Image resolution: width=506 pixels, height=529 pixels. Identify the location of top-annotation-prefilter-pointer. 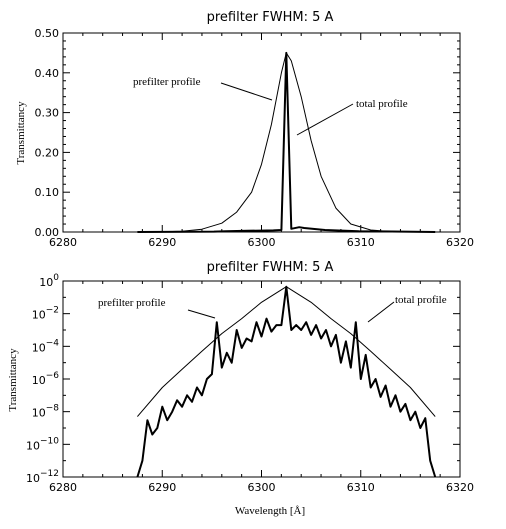
(246, 91).